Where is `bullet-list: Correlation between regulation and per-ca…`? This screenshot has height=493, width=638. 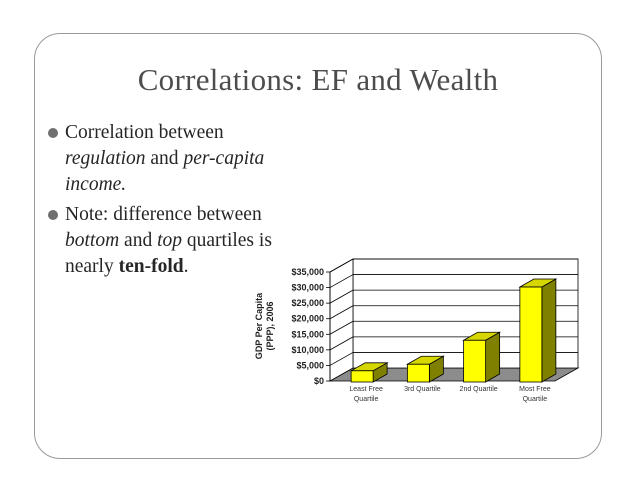 bullet-list: Correlation between regulation and per-ca… is located at coordinates (173, 202).